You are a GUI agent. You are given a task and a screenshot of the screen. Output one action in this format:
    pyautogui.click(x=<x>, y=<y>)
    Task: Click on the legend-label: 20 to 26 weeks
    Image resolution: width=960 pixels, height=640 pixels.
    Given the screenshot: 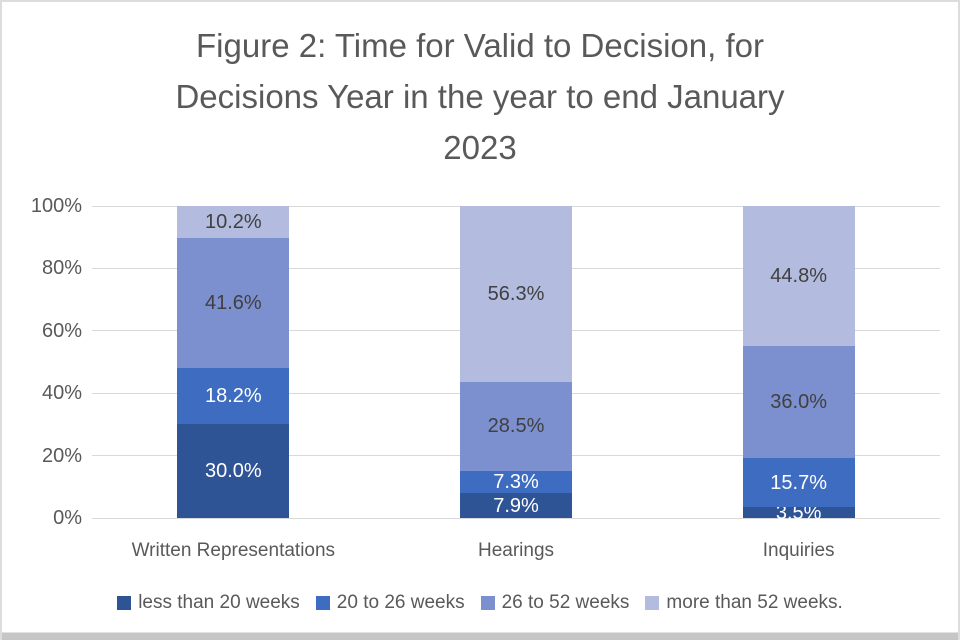 What is the action you would take?
    pyautogui.click(x=400, y=602)
    